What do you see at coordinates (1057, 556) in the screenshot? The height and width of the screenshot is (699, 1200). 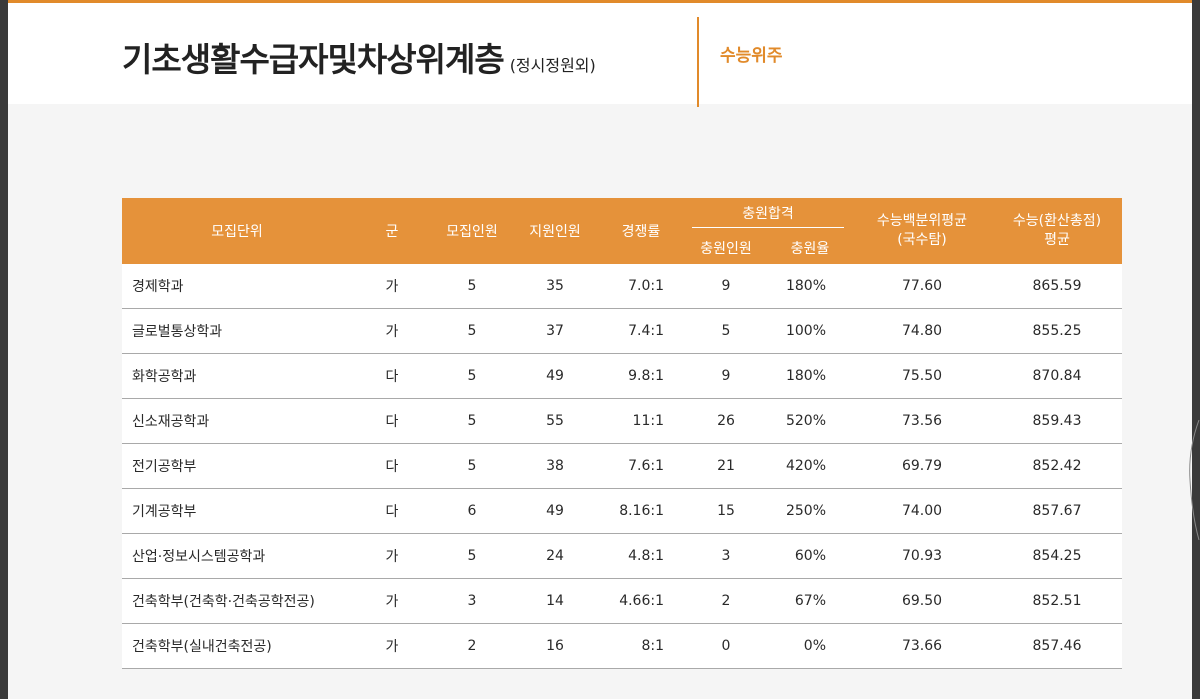 I see `cell-csat-score: 854.25` at bounding box center [1057, 556].